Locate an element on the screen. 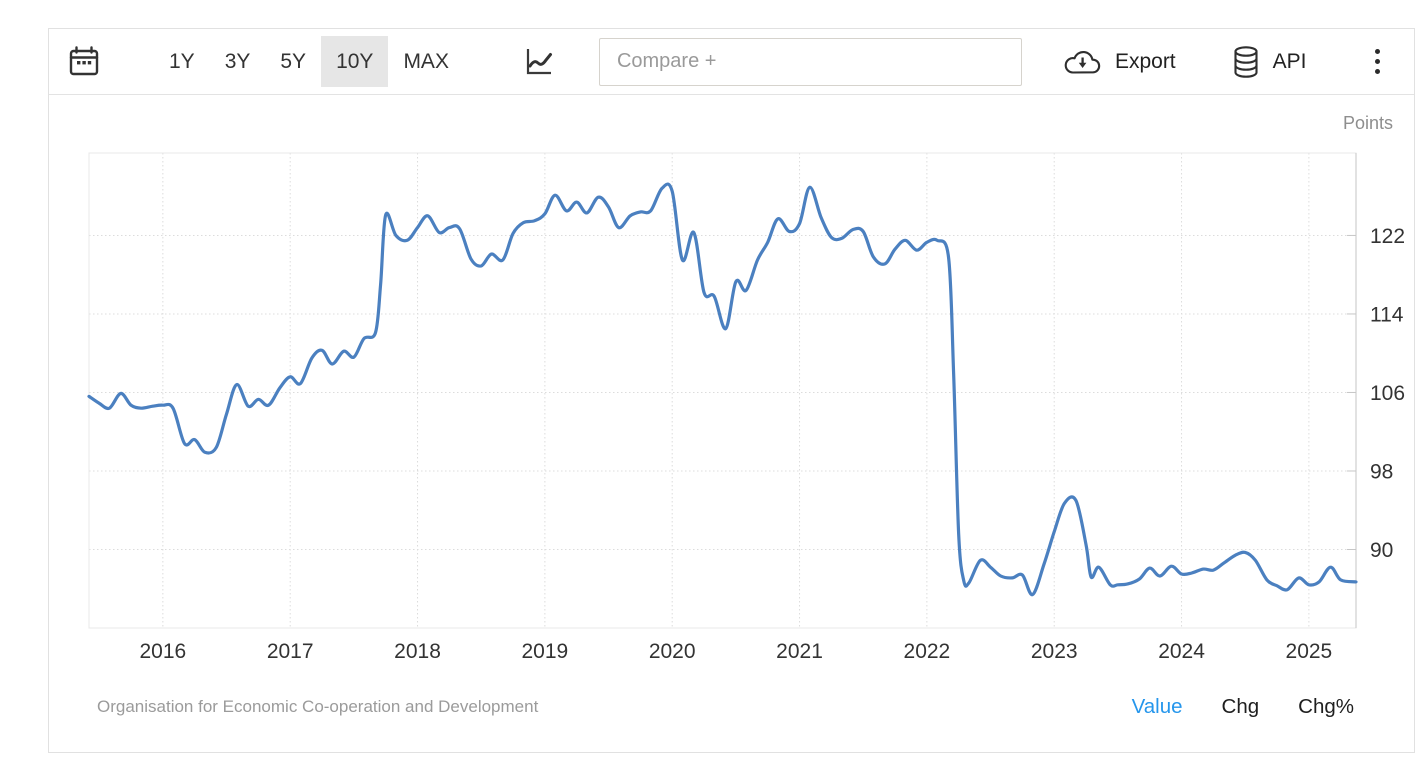 This screenshot has width=1428, height=772. x-axis-label: 2022 is located at coordinates (927, 651).